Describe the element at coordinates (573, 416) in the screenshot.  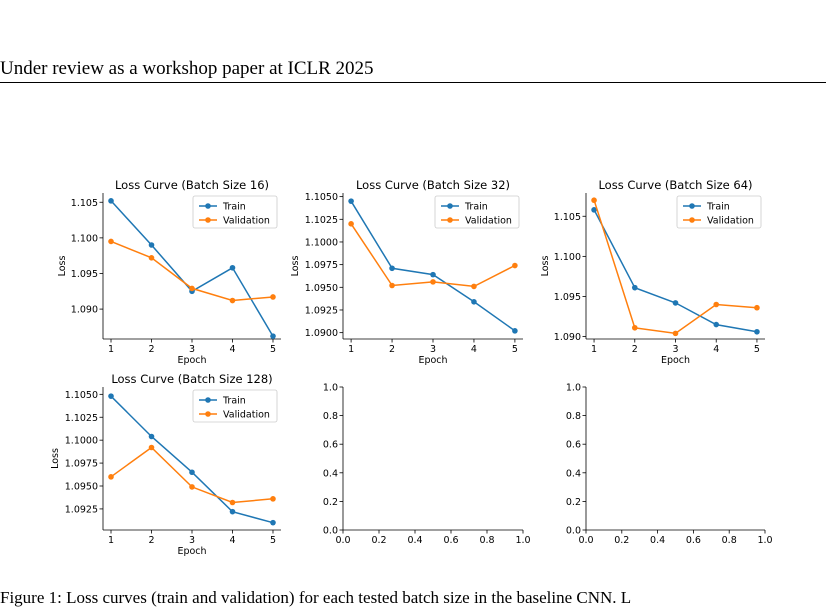
I see `y-tick-label: 0.8` at that location.